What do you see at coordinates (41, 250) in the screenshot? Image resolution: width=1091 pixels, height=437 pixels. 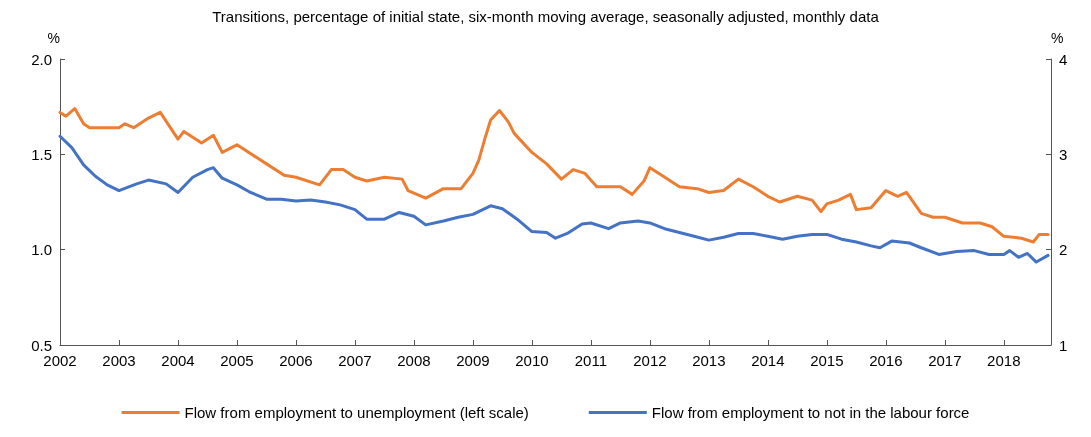 I see `y-tick-label: 1.0` at bounding box center [41, 250].